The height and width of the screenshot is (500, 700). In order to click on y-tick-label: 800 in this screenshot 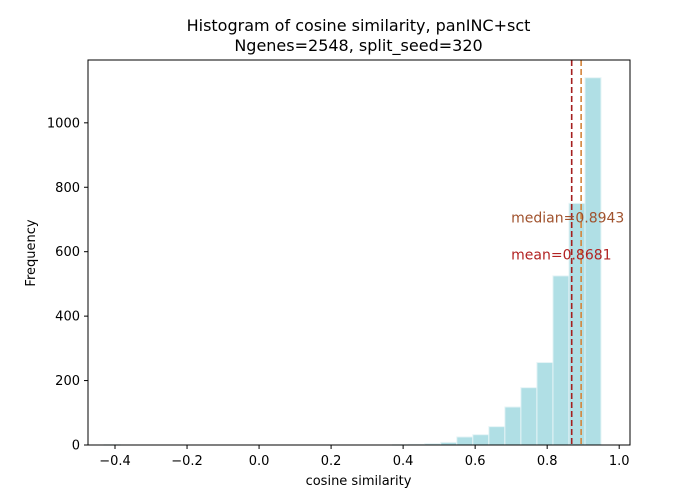, I will do `click(67, 188)`.